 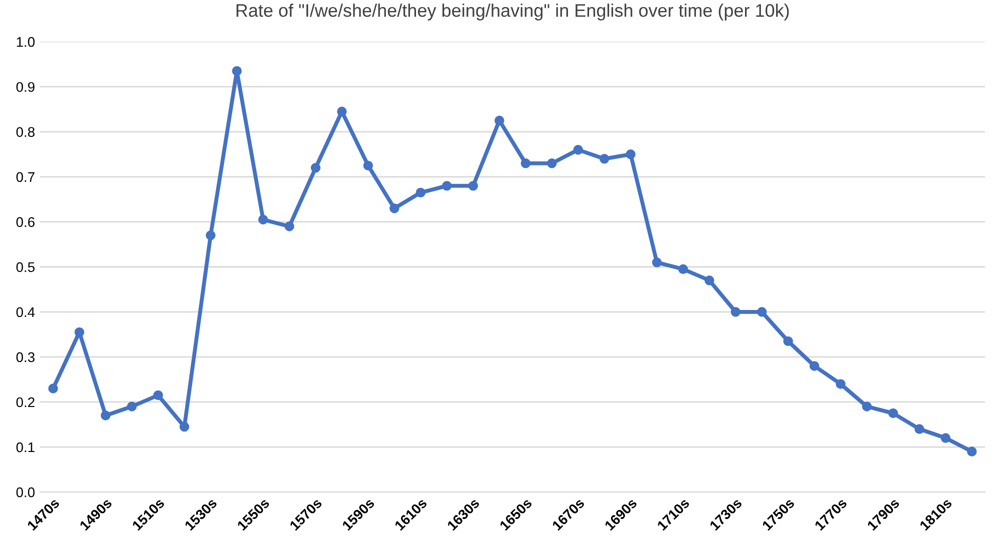 What do you see at coordinates (25, 402) in the screenshot?
I see `y-tick-label: 0.2` at bounding box center [25, 402].